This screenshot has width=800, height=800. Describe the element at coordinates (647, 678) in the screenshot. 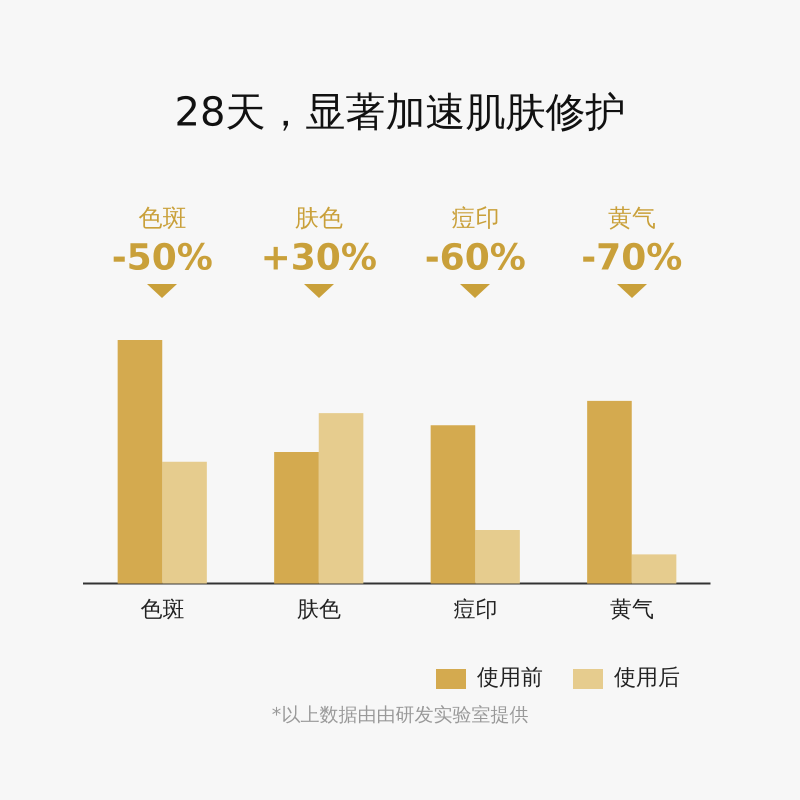

I see `legend-label: 使用后` at that location.